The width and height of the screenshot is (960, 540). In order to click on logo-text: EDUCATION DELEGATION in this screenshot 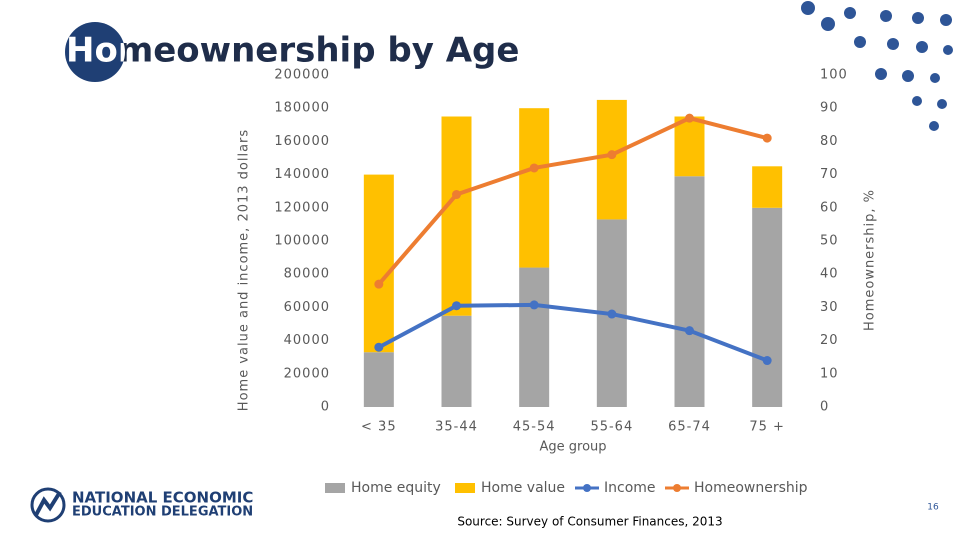, I will do `click(162, 512)`.